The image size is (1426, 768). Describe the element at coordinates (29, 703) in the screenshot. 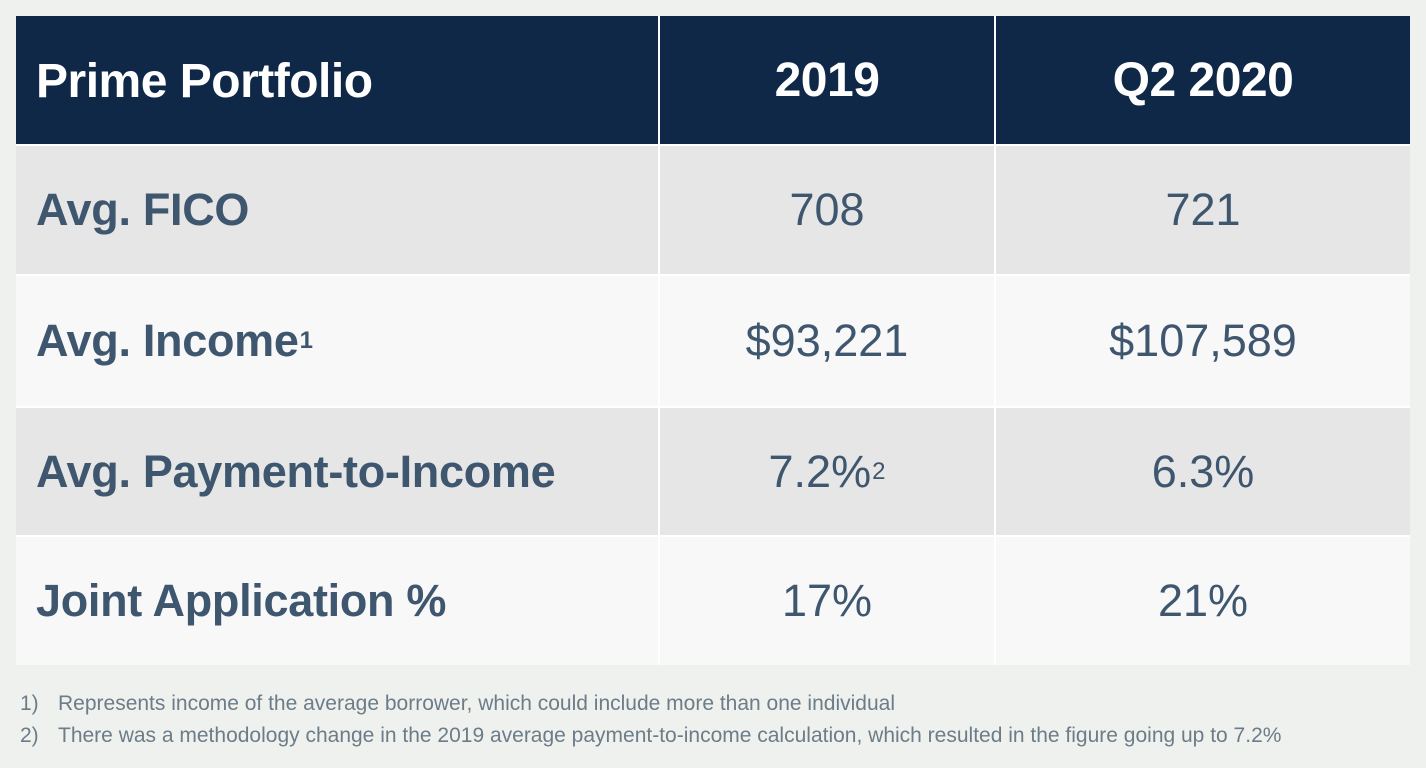

I see `footnote-number: 1)` at that location.